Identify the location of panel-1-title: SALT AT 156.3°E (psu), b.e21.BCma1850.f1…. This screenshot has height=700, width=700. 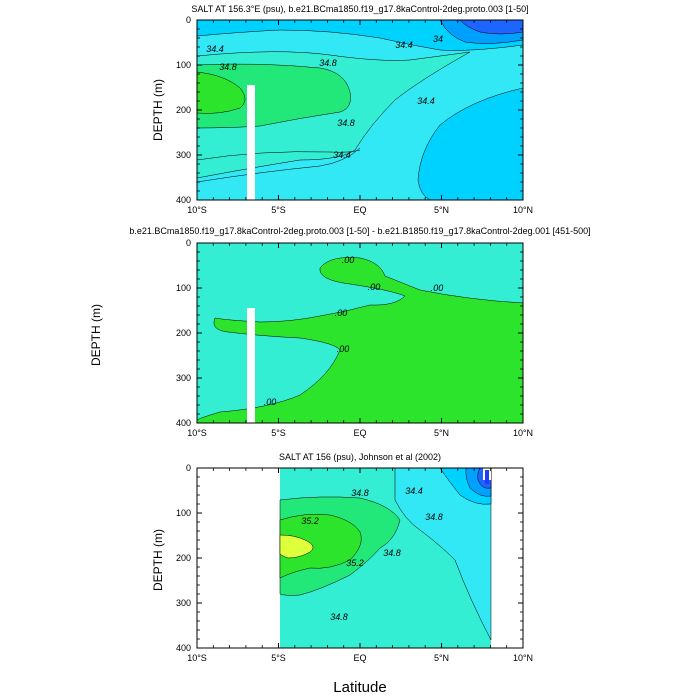
(359, 9).